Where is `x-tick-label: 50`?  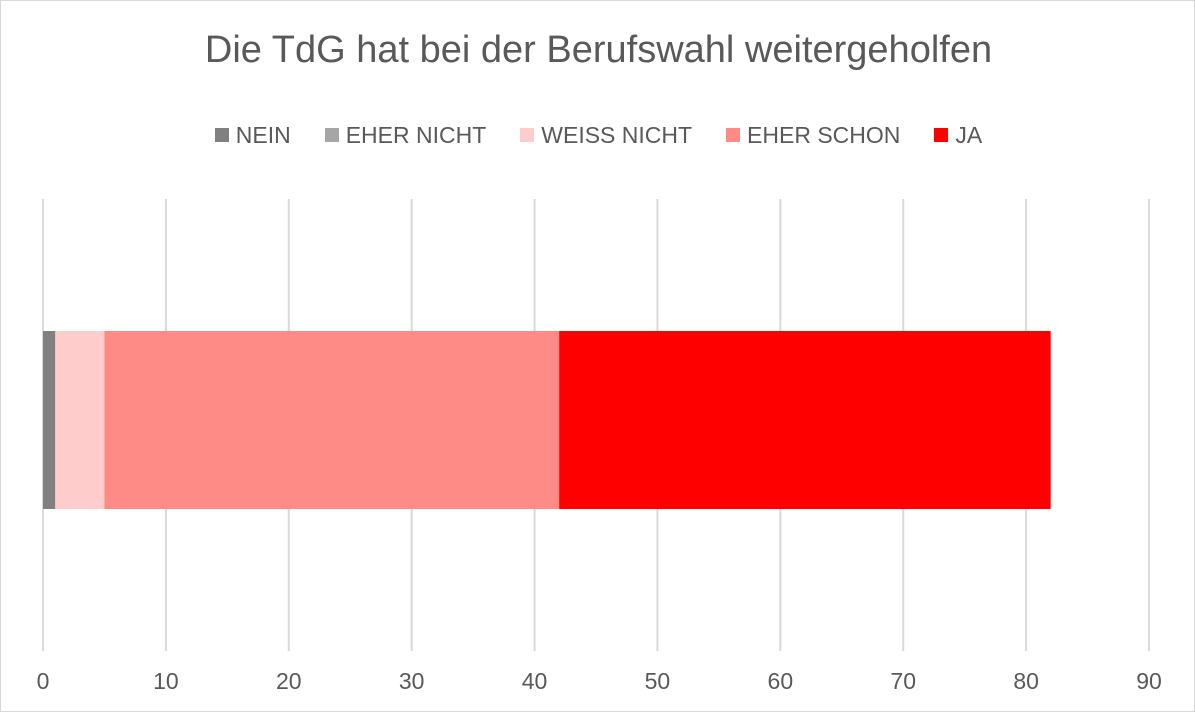
x-tick-label: 50 is located at coordinates (658, 681).